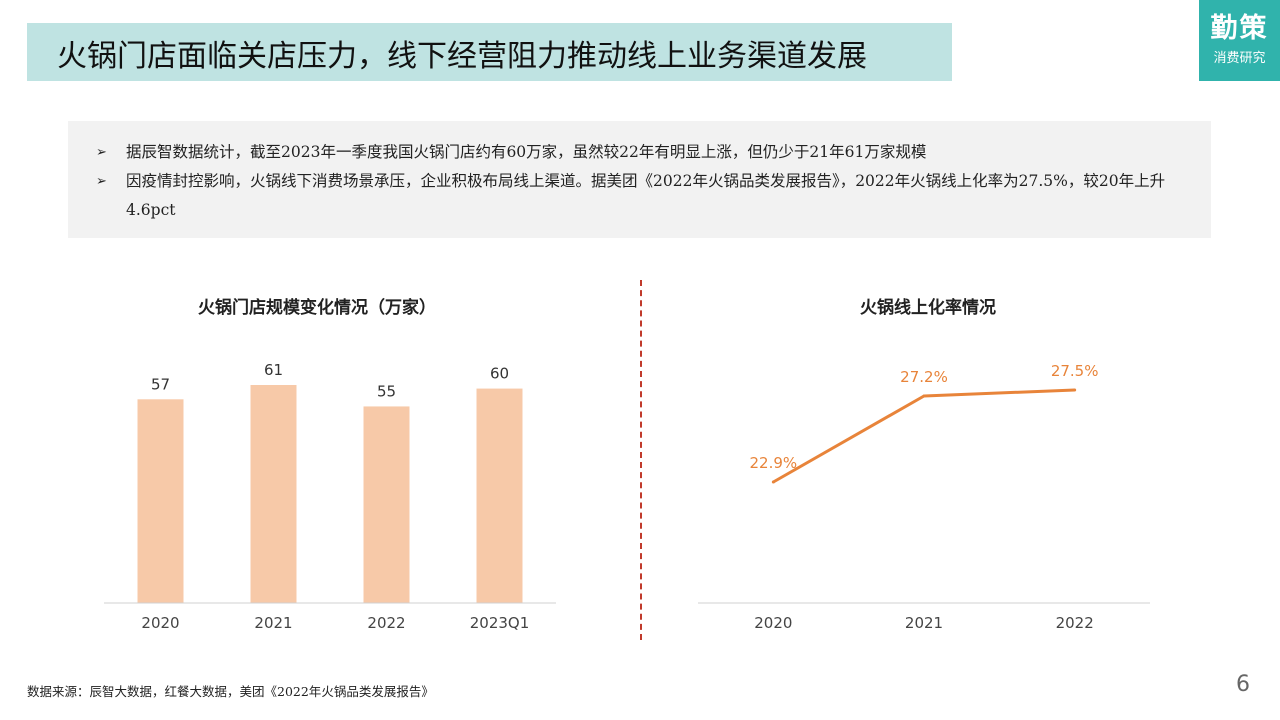 The image size is (1280, 720). I want to click on bar-2020, so click(160, 501).